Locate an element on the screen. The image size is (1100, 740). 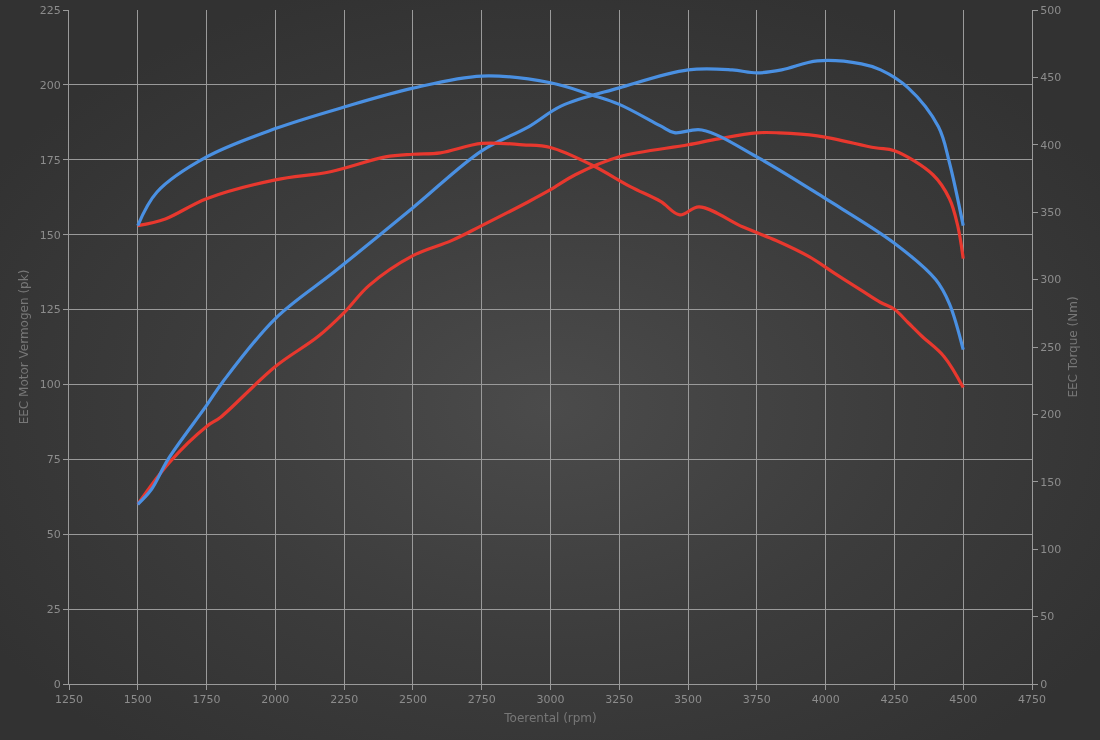
y2-tick-label: 300 is located at coordinates (1051, 280).